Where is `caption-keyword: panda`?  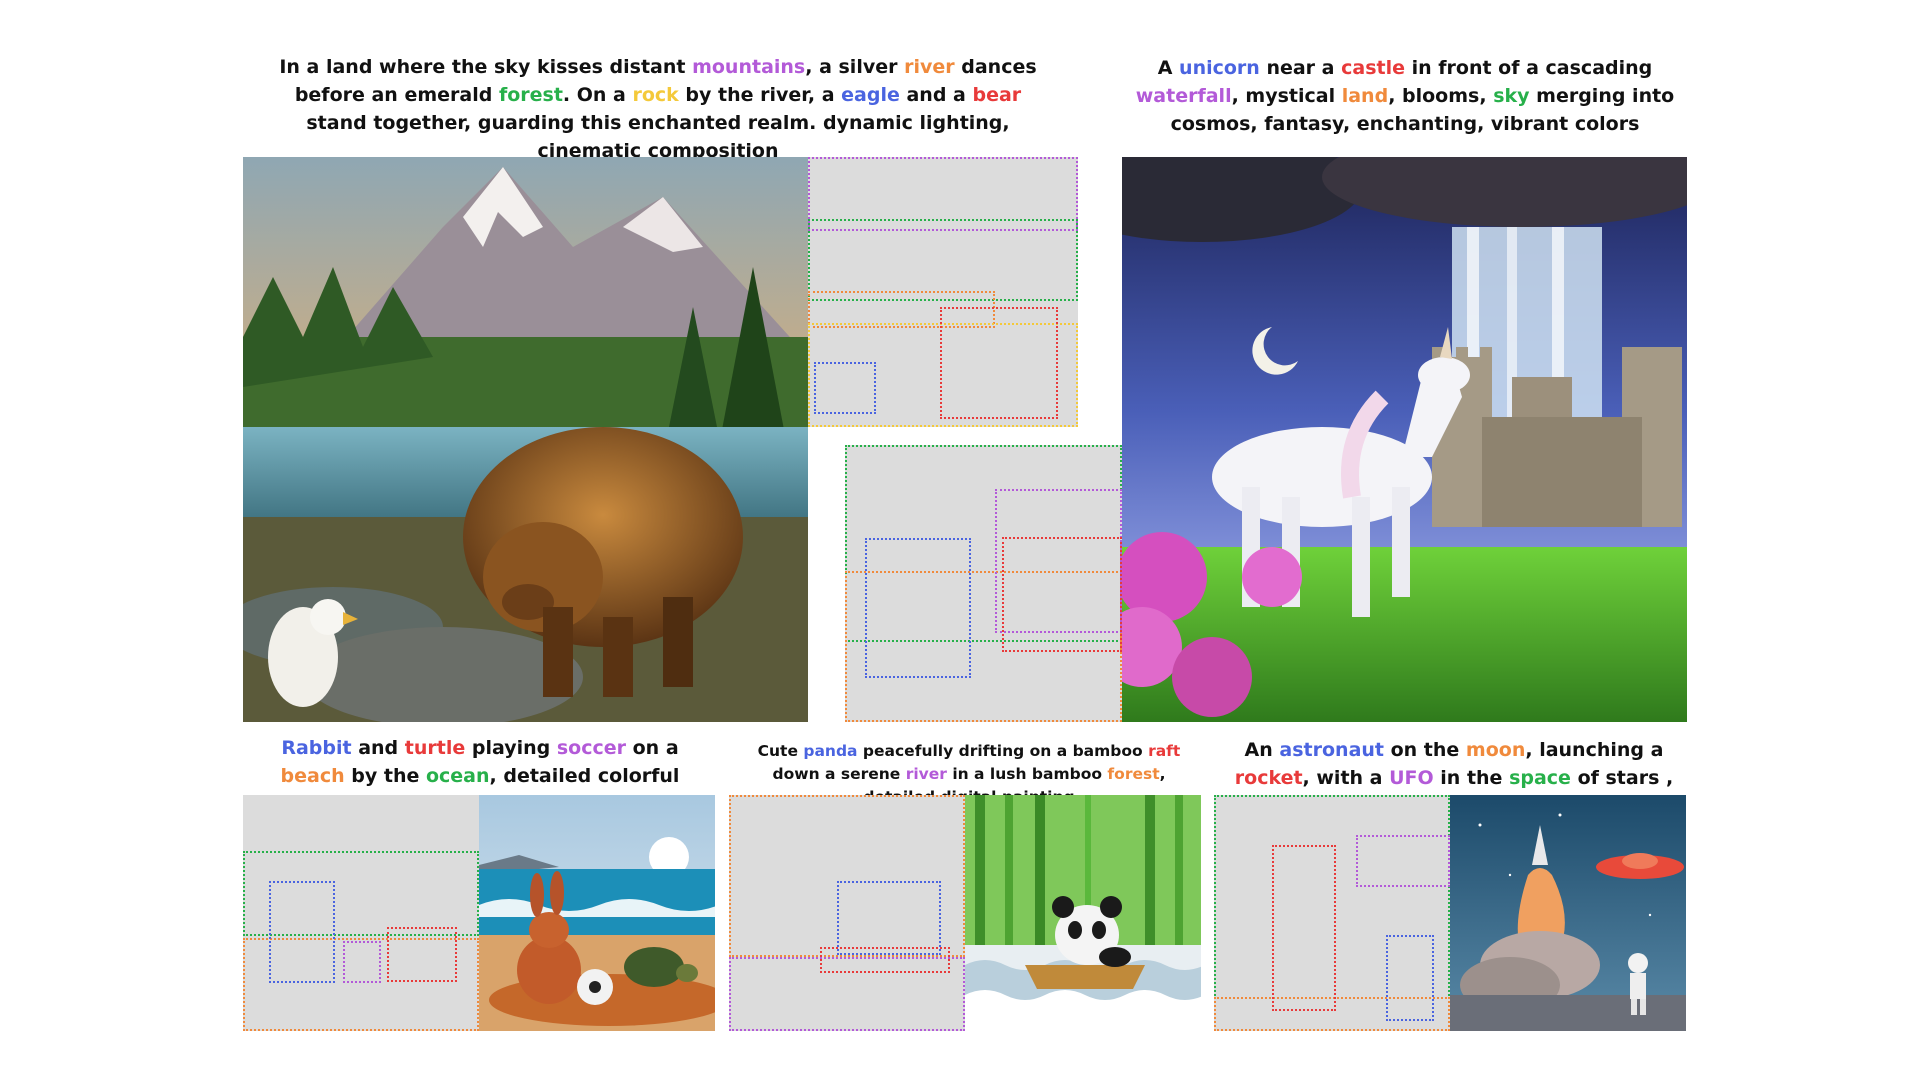
caption-keyword: panda is located at coordinates (830, 751).